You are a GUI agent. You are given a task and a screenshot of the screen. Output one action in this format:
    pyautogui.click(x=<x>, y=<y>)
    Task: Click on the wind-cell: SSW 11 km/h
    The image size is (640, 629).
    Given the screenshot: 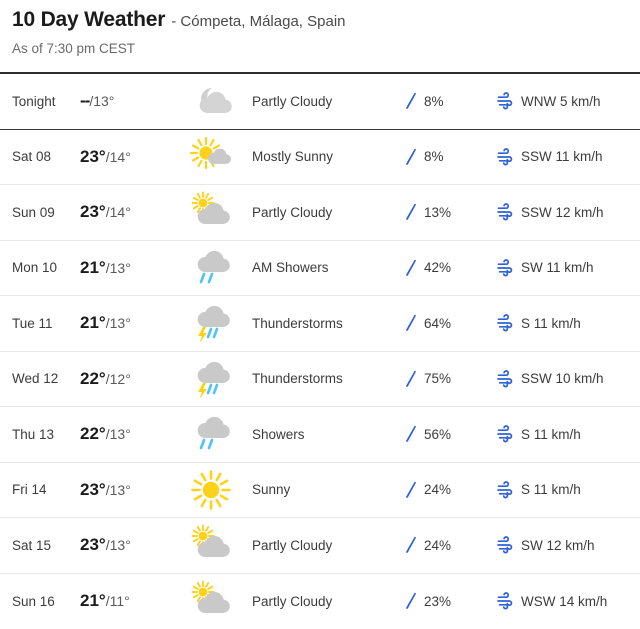 What is the action you would take?
    pyautogui.click(x=562, y=157)
    